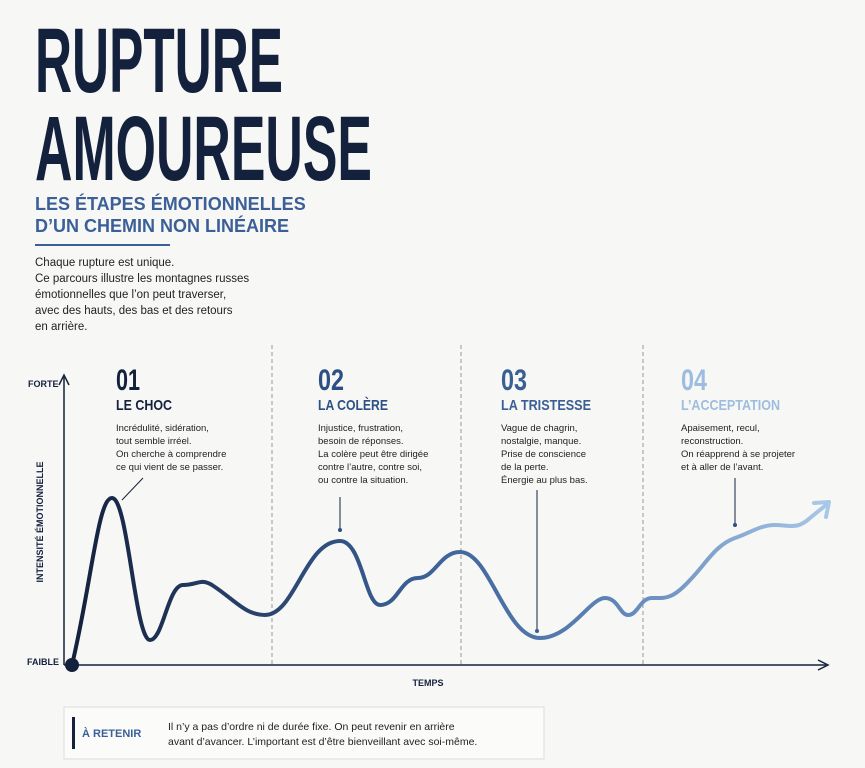  What do you see at coordinates (821, 509) in the screenshot?
I see `curve-arrow` at bounding box center [821, 509].